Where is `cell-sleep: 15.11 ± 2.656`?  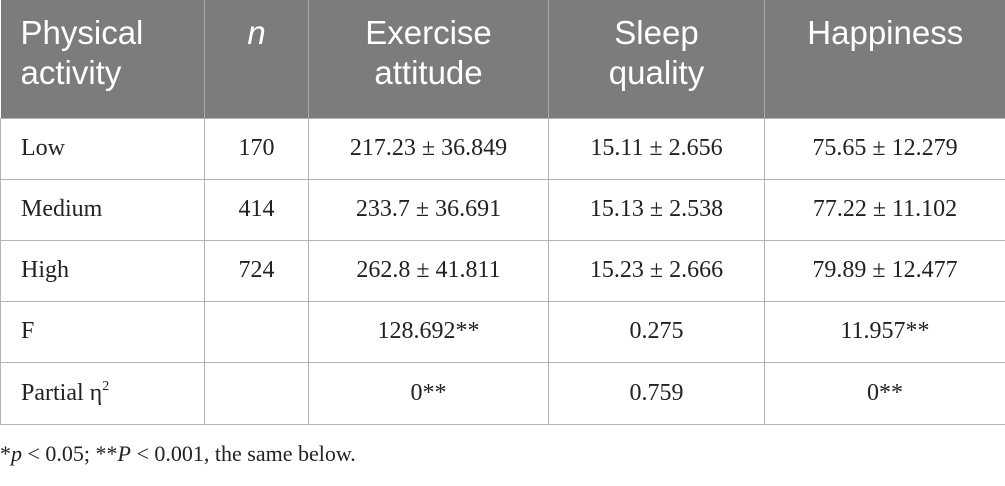
cell-sleep: 15.11 ± 2.656 is located at coordinates (656, 148).